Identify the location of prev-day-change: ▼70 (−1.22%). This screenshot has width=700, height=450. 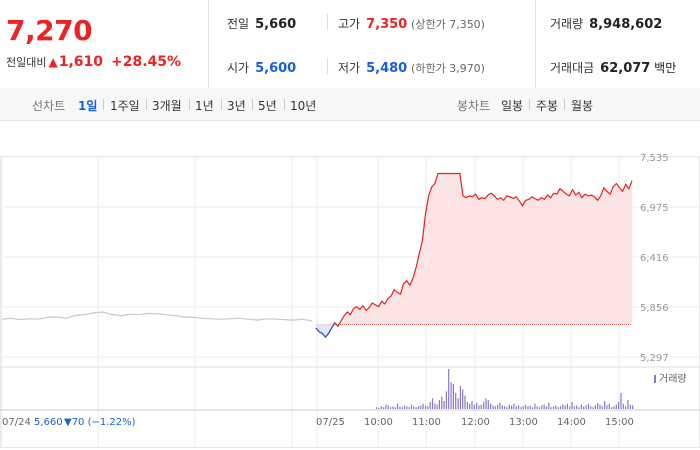
(100, 422).